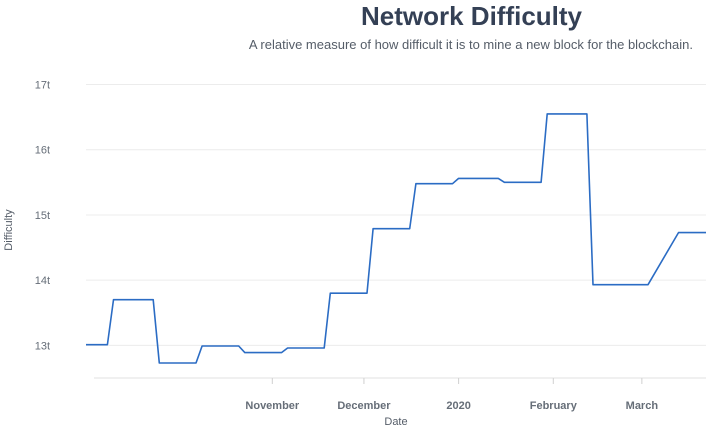  I want to click on y-tick-label: 14t, so click(42, 281).